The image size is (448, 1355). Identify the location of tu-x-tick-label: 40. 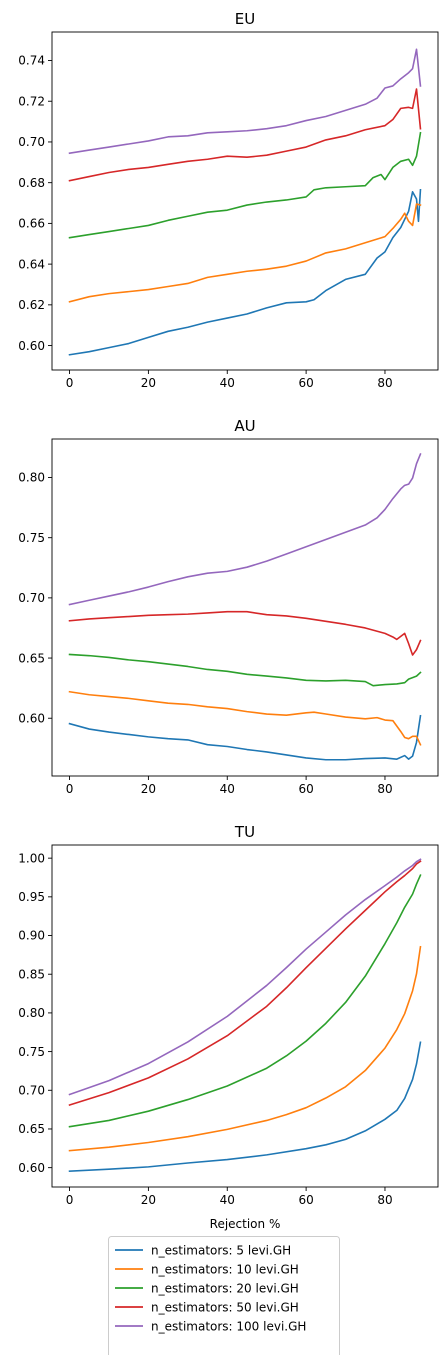
(227, 1200).